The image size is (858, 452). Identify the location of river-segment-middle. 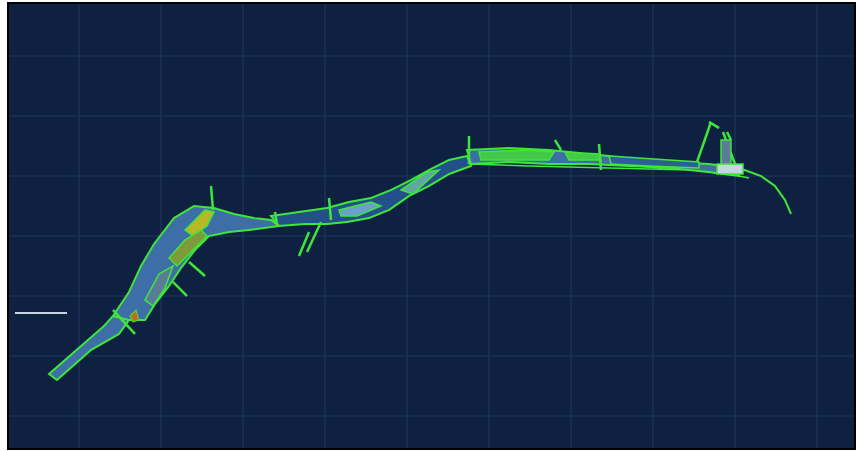
(371, 191).